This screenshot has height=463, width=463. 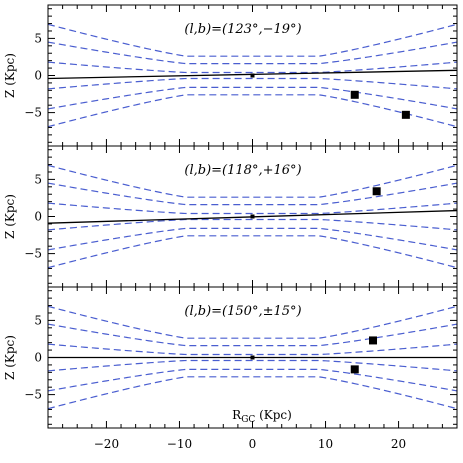 I want to click on x-tick-label: −20, so click(x=106, y=444).